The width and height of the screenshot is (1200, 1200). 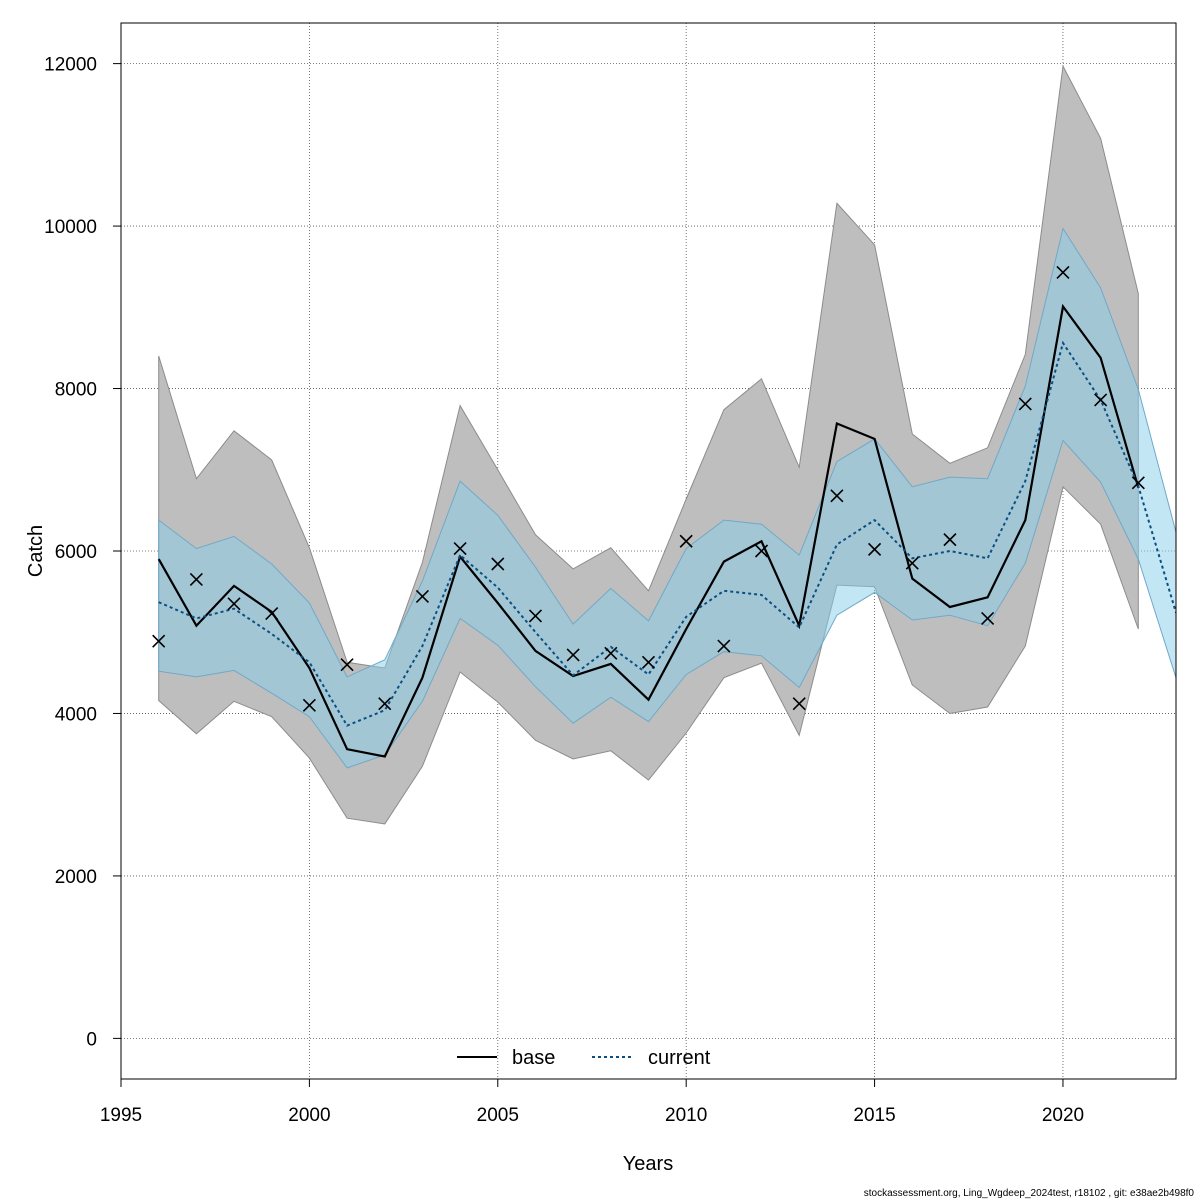 I want to click on x-tick-label: 1995, so click(x=121, y=1115).